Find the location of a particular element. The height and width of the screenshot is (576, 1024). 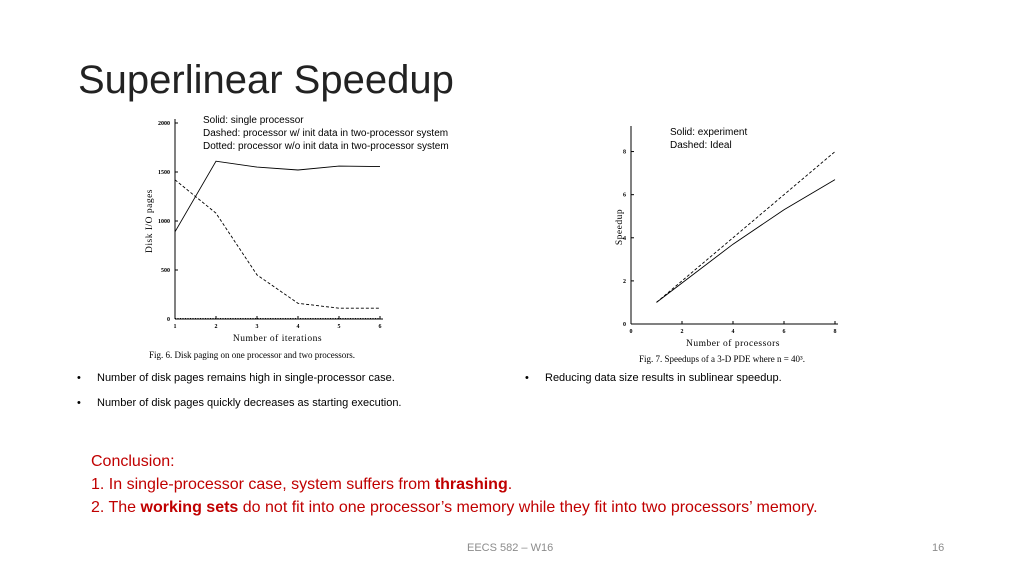

footer-course: EECS 582 – W16 is located at coordinates (510, 548).